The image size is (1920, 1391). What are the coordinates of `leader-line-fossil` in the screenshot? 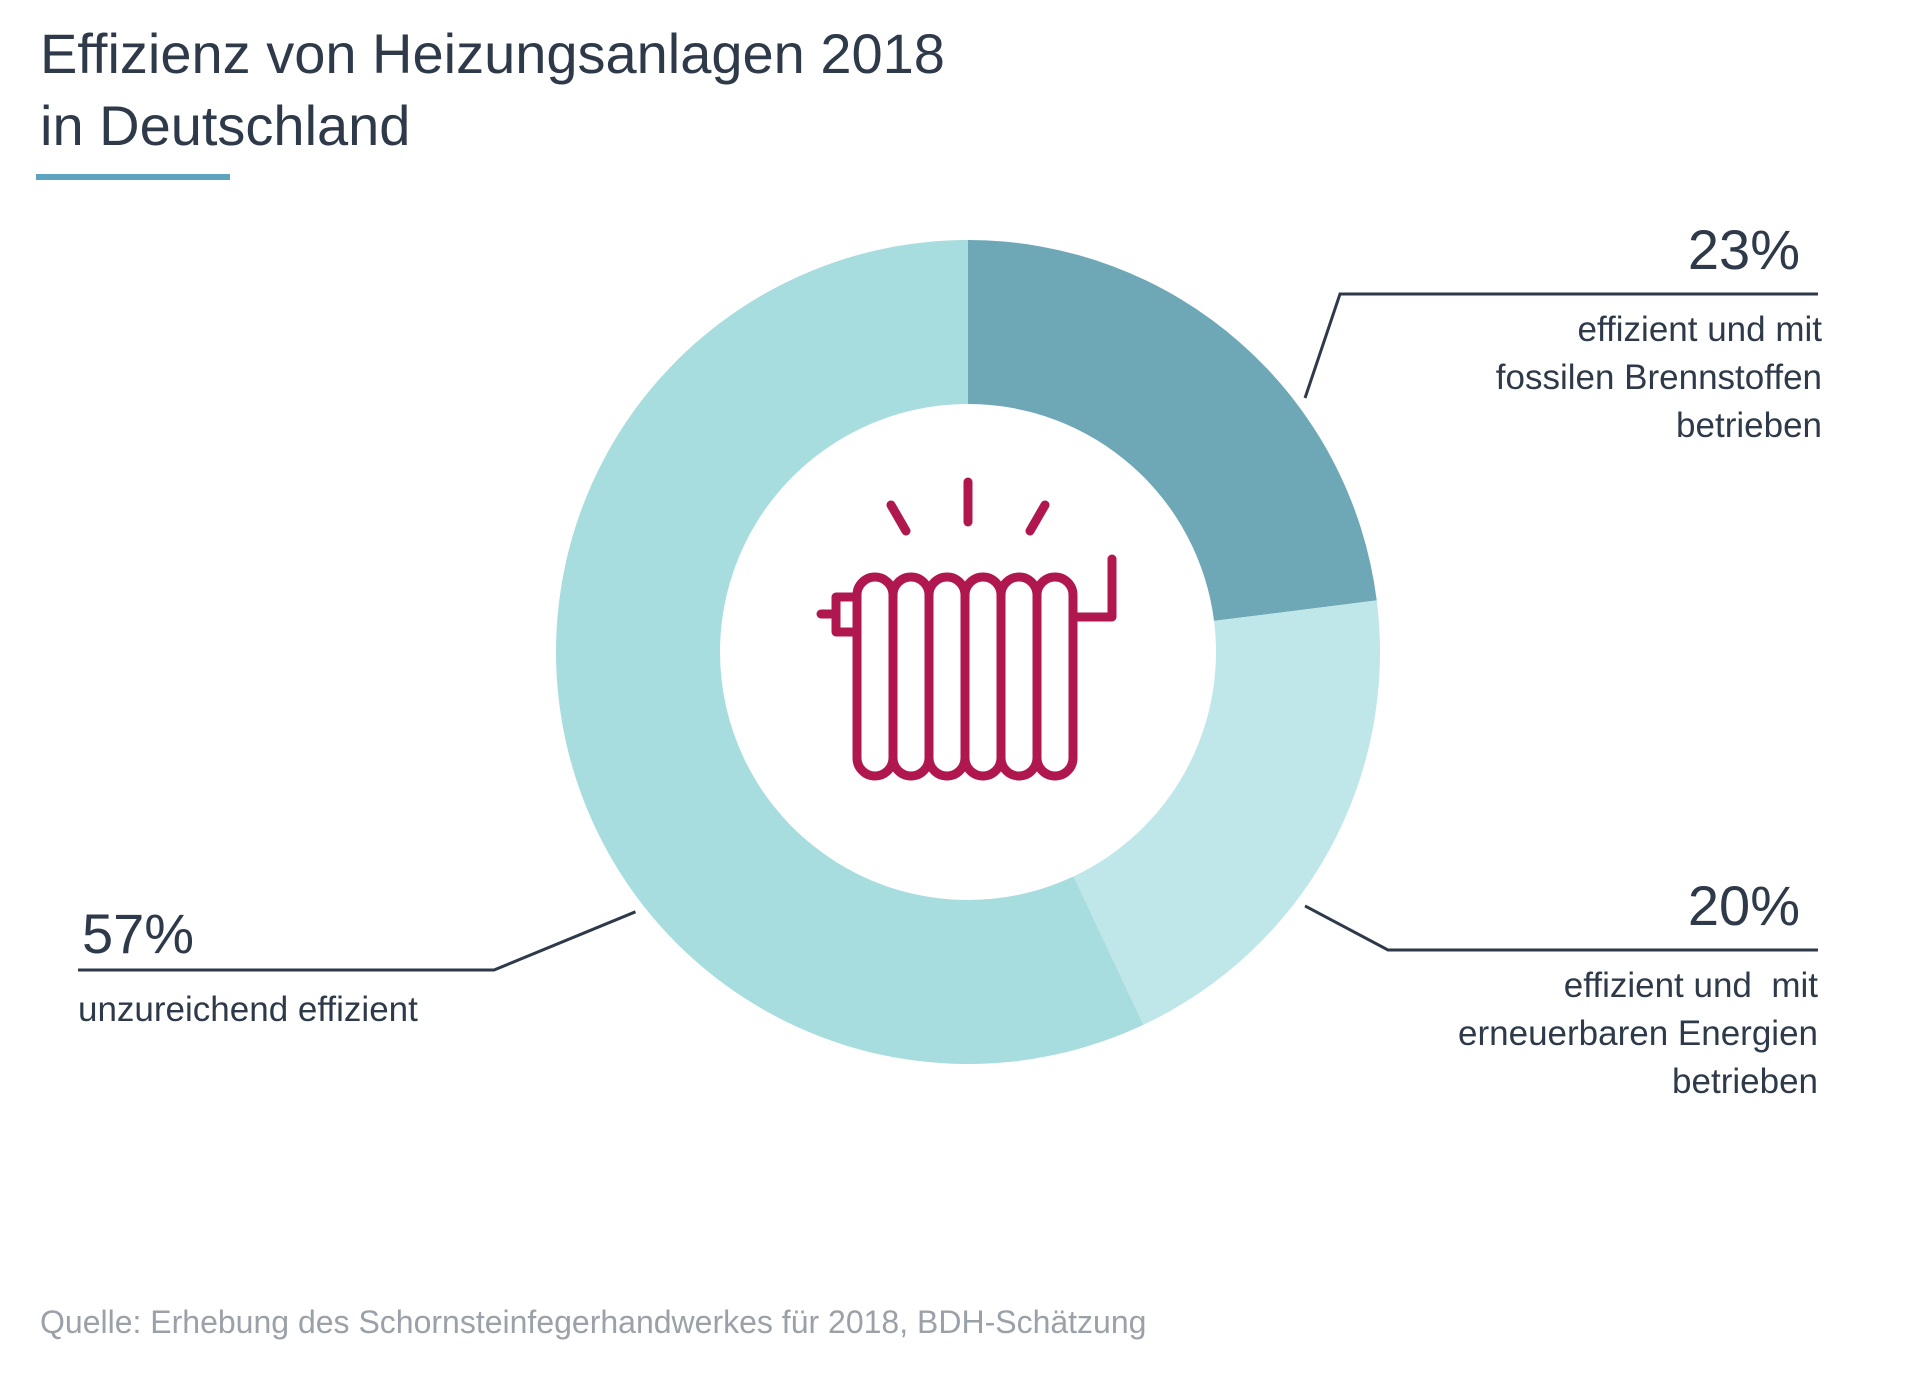 It's located at (1560, 345).